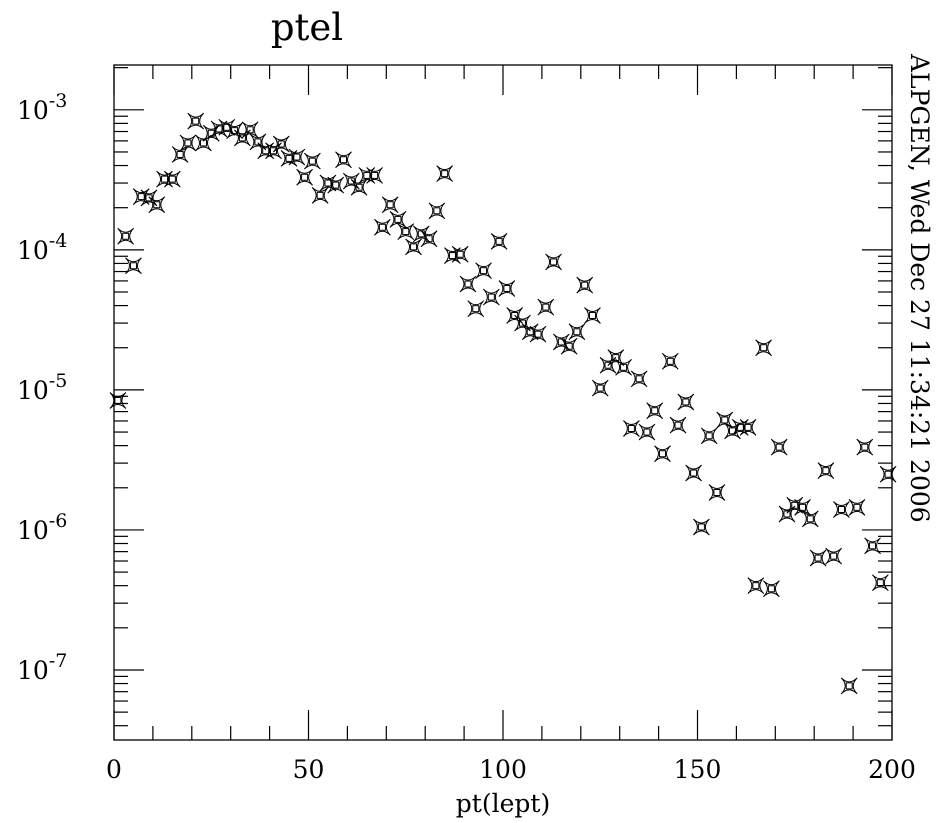  I want to click on x-tick-label: 100, so click(503, 769).